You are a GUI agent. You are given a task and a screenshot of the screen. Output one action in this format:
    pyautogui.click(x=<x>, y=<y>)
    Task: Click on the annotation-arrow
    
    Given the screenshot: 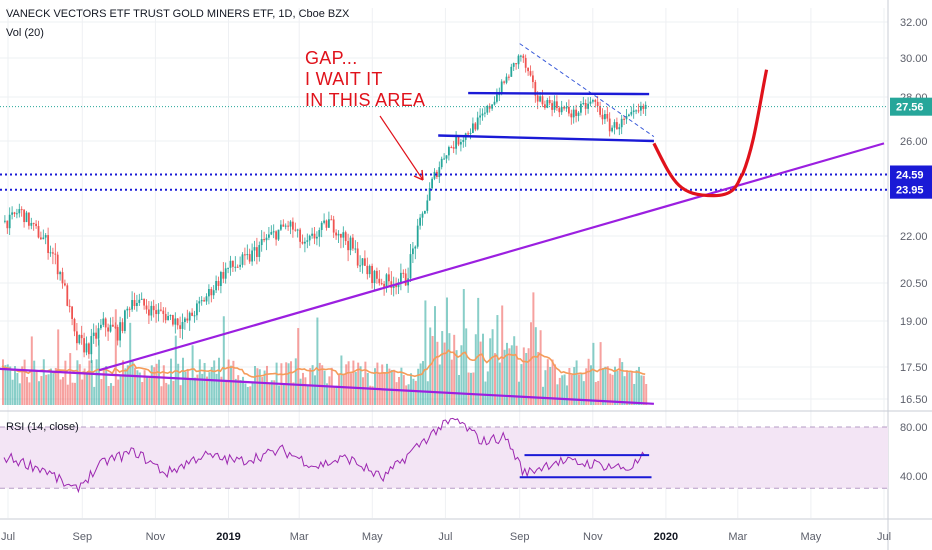 What is the action you would take?
    pyautogui.click(x=401, y=148)
    